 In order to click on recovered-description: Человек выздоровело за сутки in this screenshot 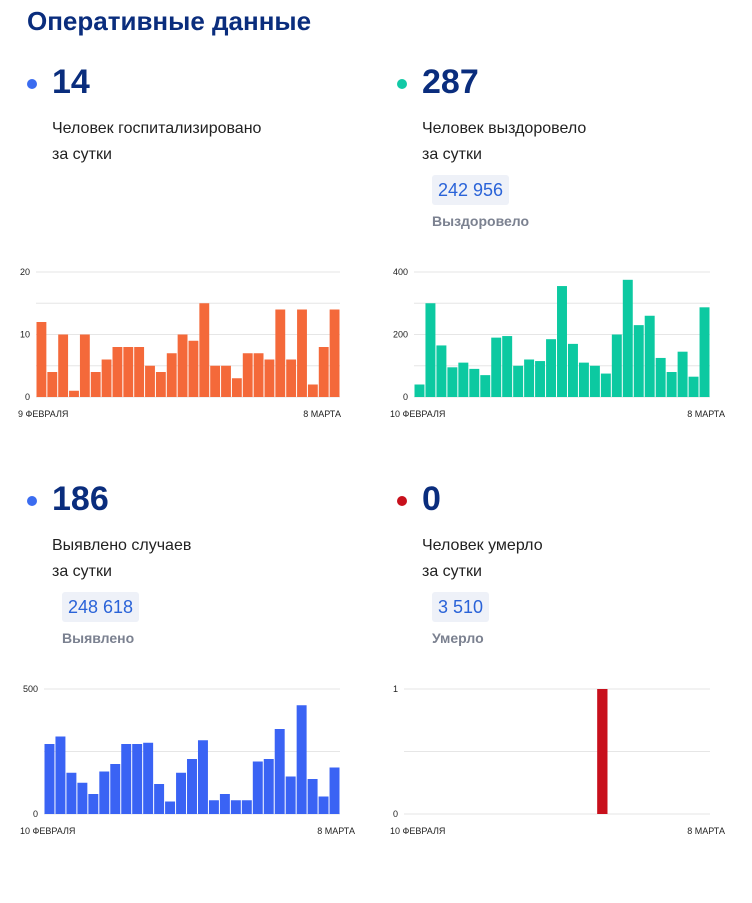, I will do `click(504, 142)`.